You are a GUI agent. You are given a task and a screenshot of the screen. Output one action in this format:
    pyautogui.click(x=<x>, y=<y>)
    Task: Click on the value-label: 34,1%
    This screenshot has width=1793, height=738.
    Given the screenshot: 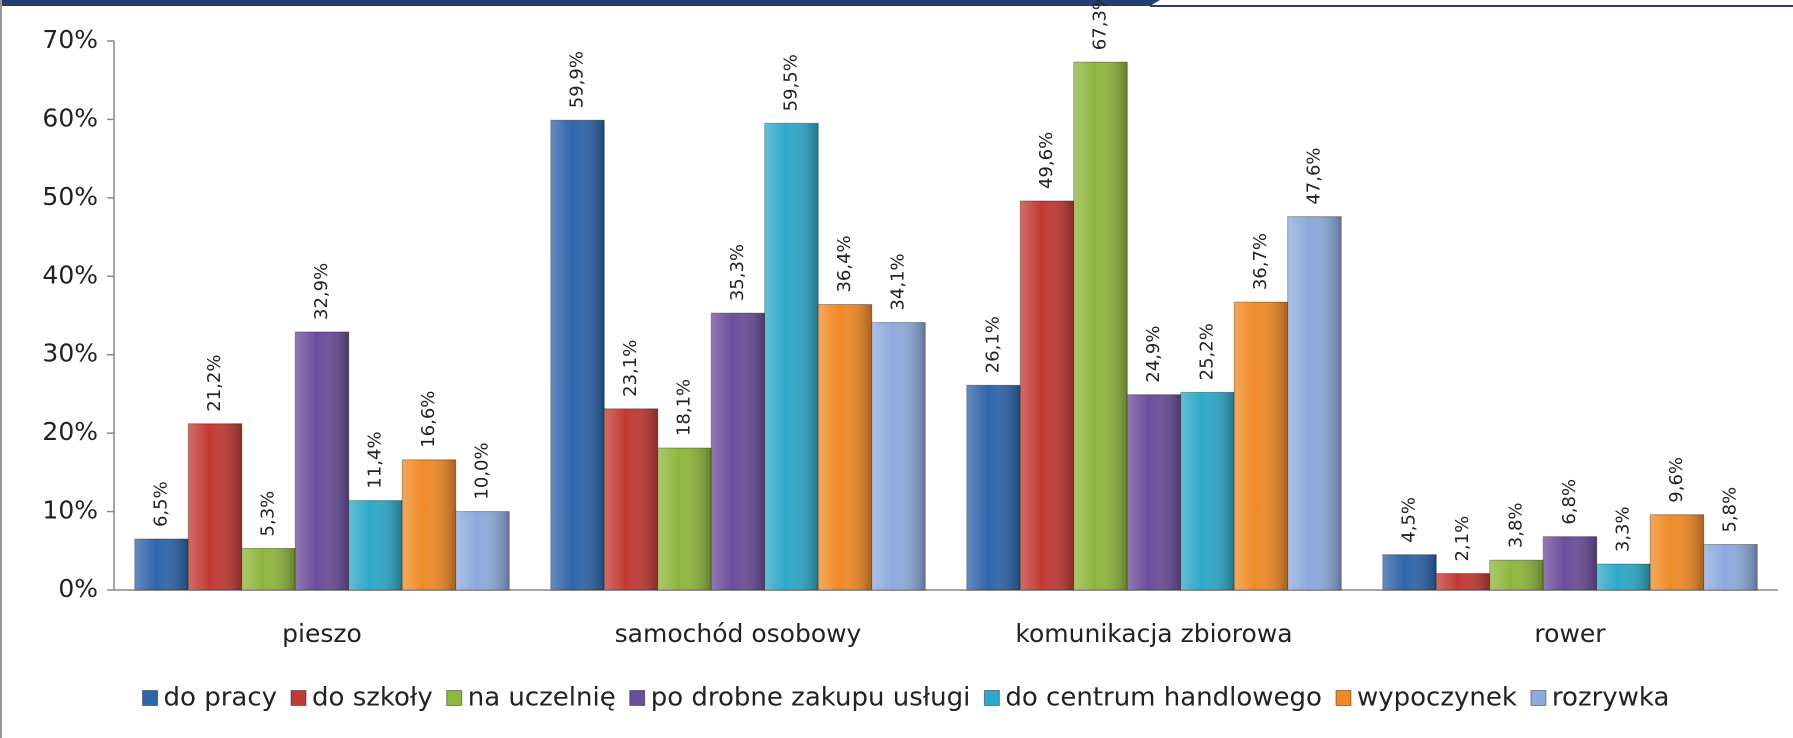 What is the action you would take?
    pyautogui.click(x=897, y=281)
    